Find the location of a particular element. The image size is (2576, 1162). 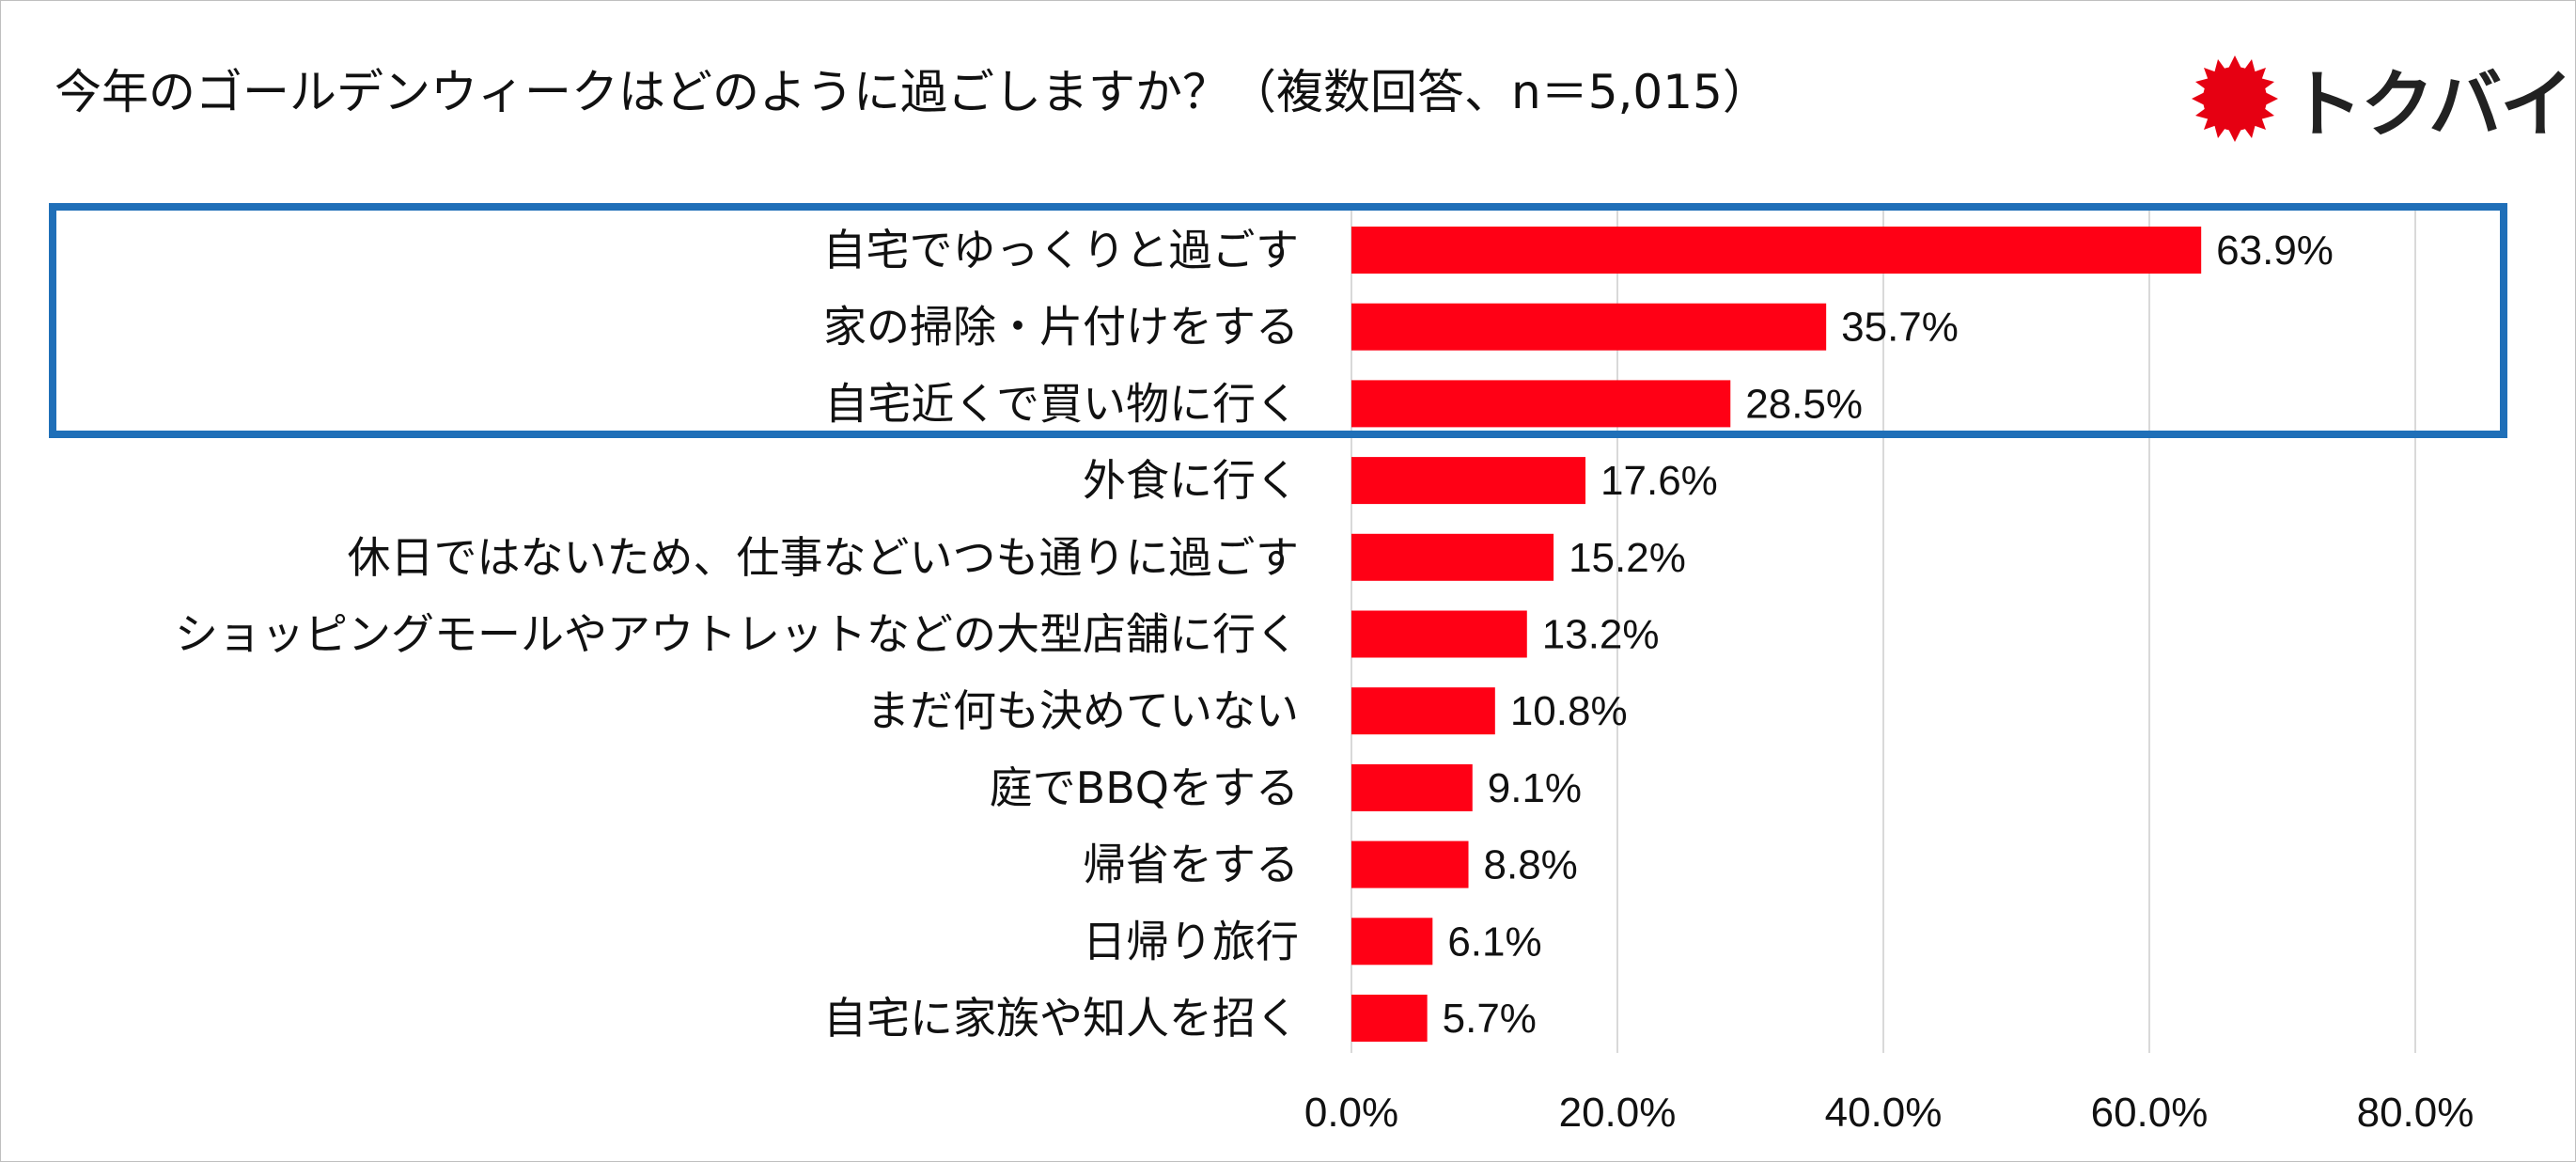

category-label: 日帰り旅行 is located at coordinates (1191, 941).